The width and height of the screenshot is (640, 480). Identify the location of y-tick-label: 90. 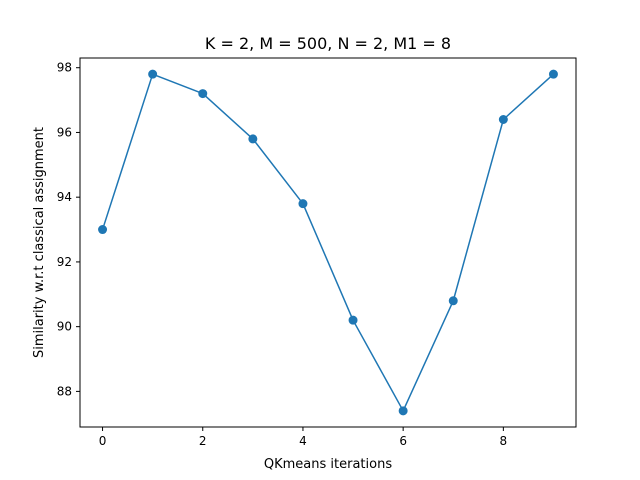
(64, 327).